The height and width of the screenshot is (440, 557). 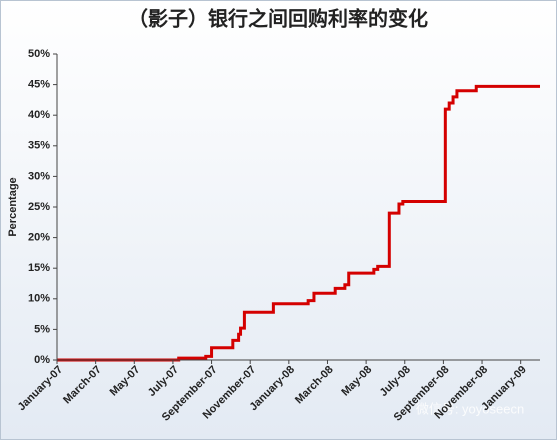 I want to click on y-tick-label: 25%, so click(x=39, y=207).